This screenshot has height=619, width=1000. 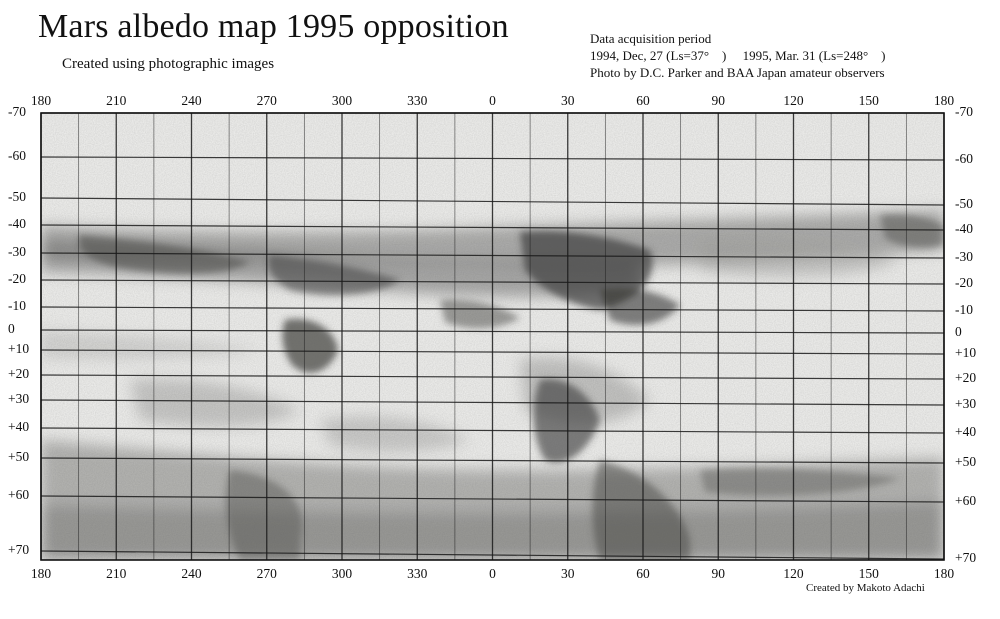 What do you see at coordinates (964, 309) in the screenshot?
I see `latitude-label-right: -10` at bounding box center [964, 309].